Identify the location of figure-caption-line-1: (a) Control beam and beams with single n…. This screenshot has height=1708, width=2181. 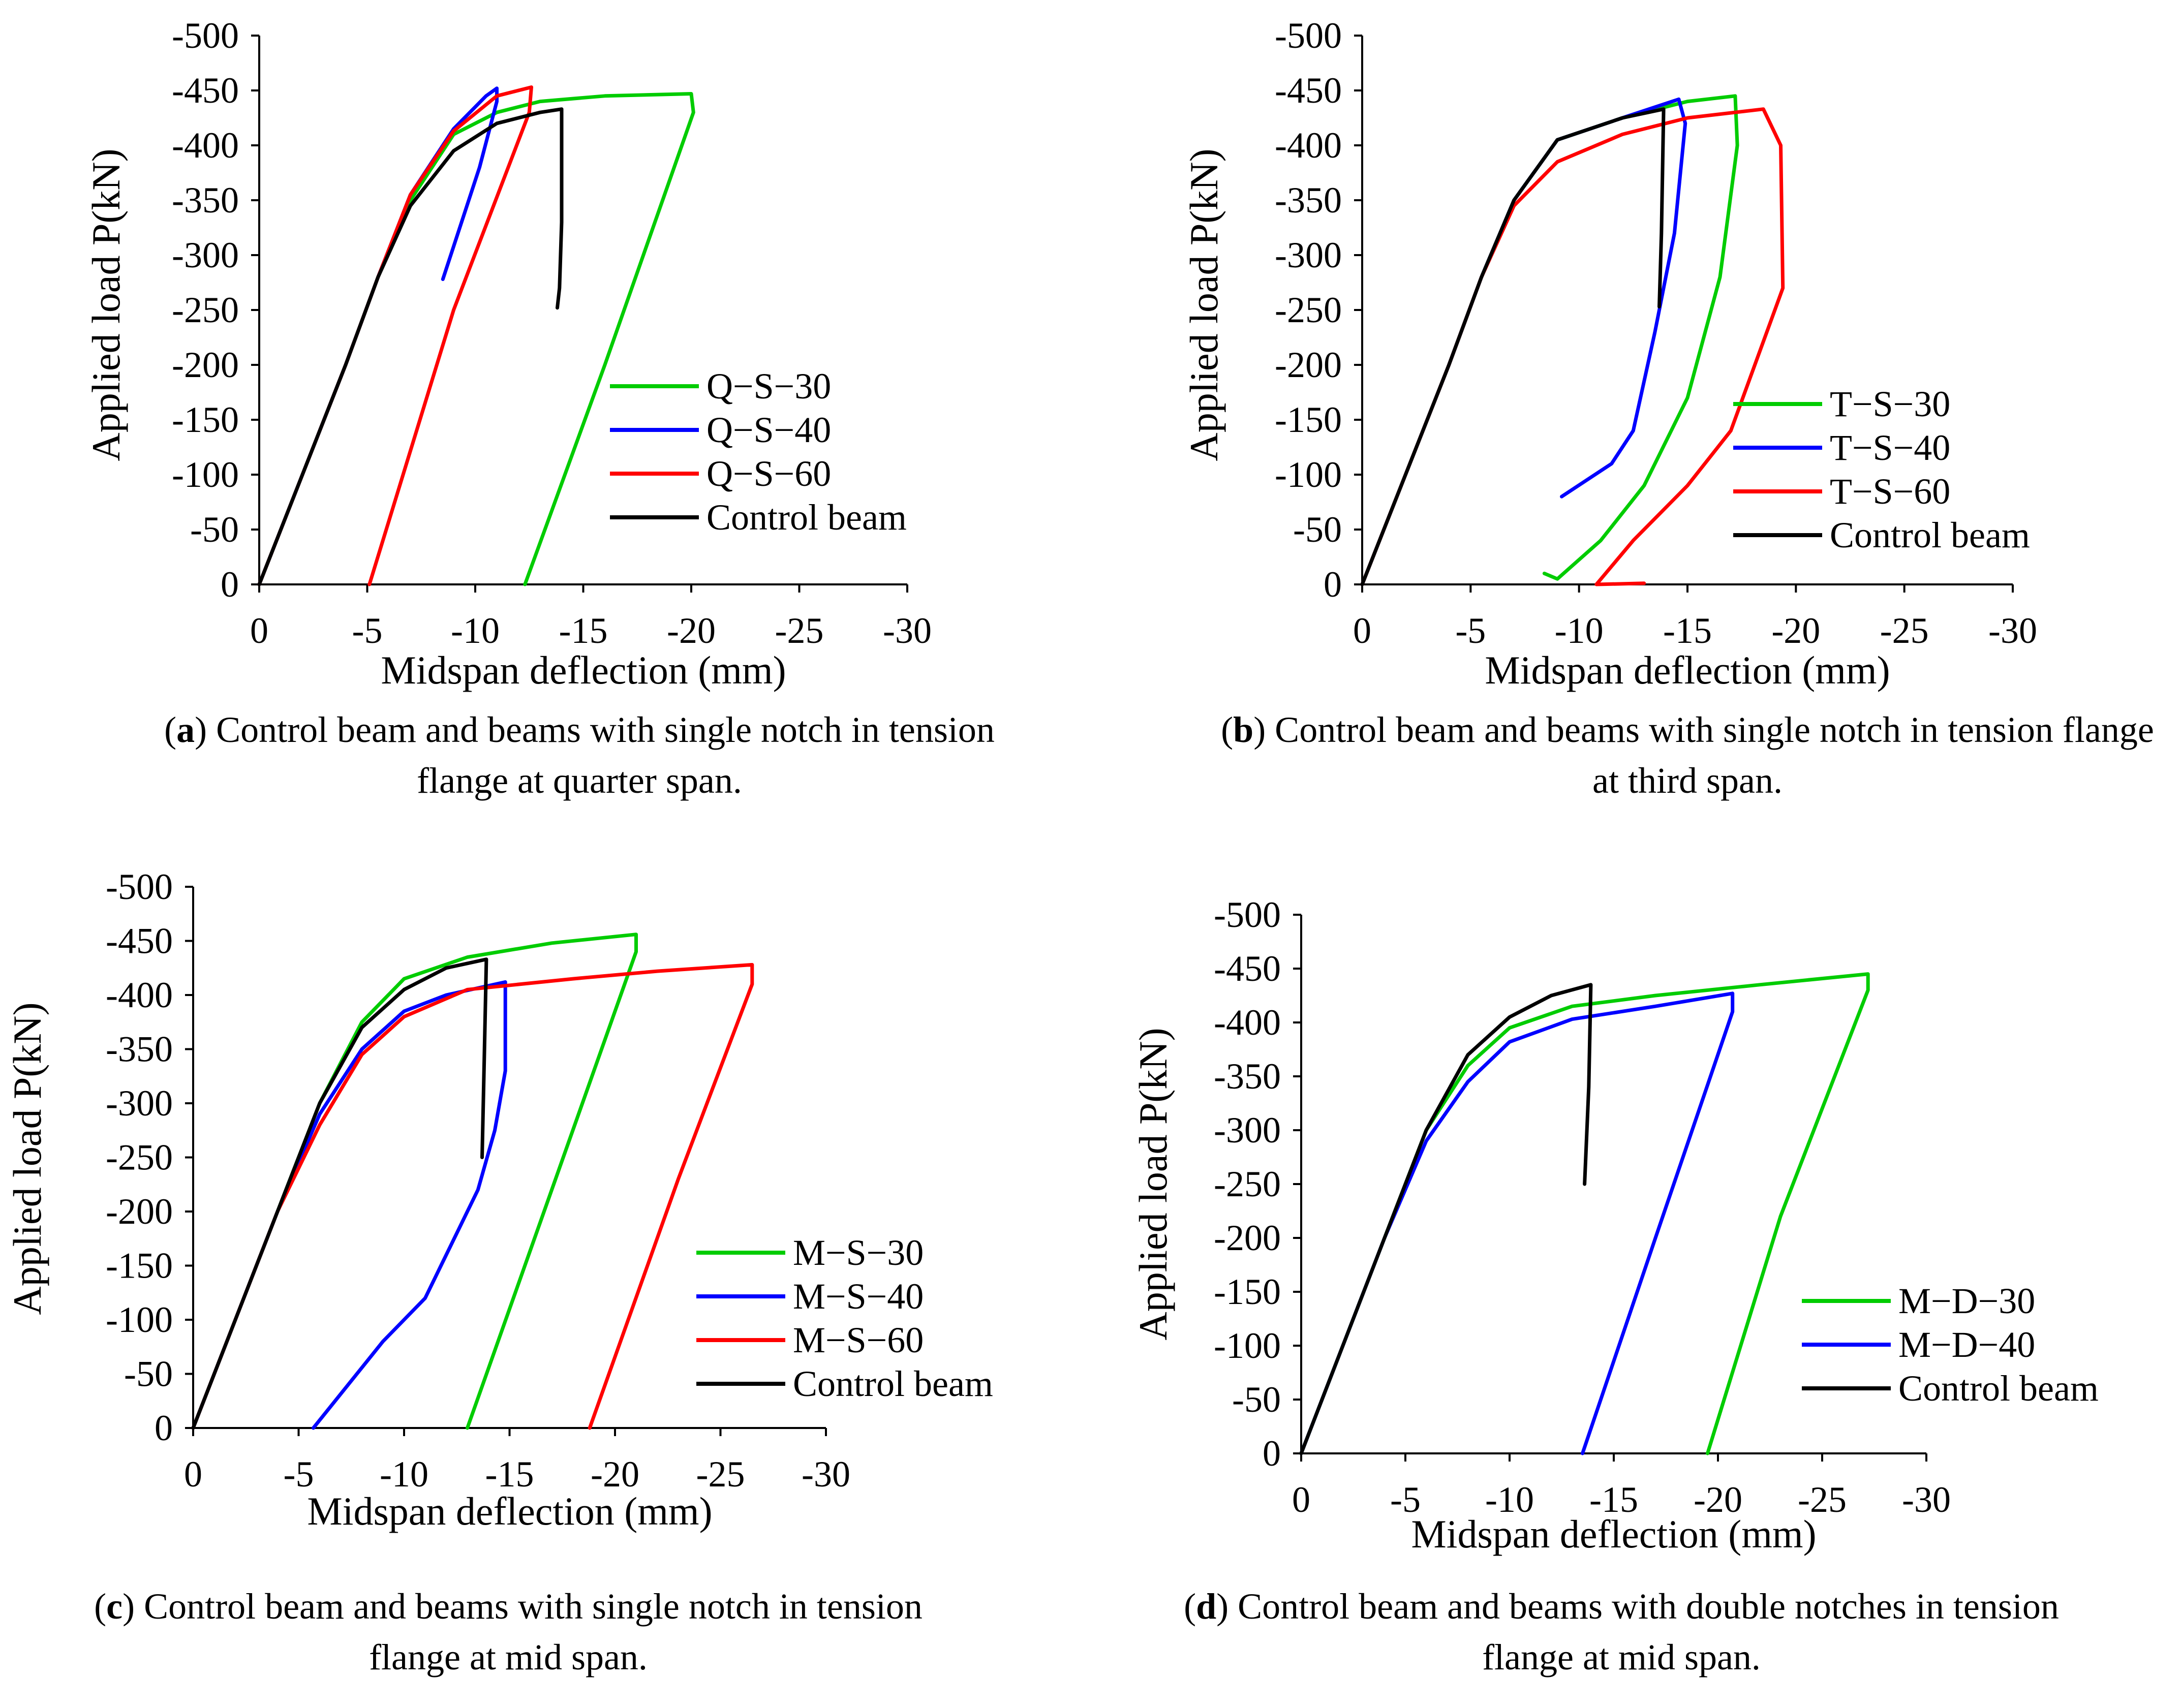
(580, 729).